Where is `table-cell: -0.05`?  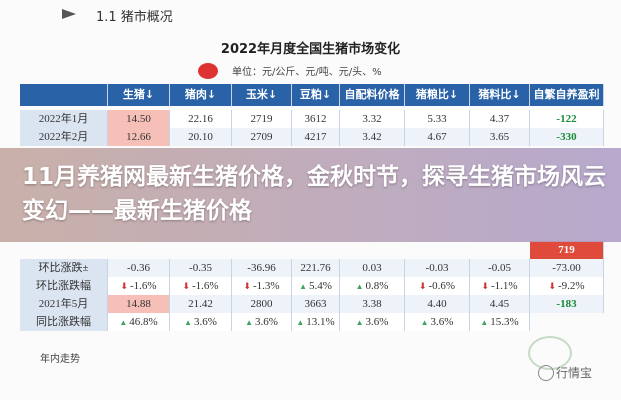
table-cell: -0.05 is located at coordinates (500, 268).